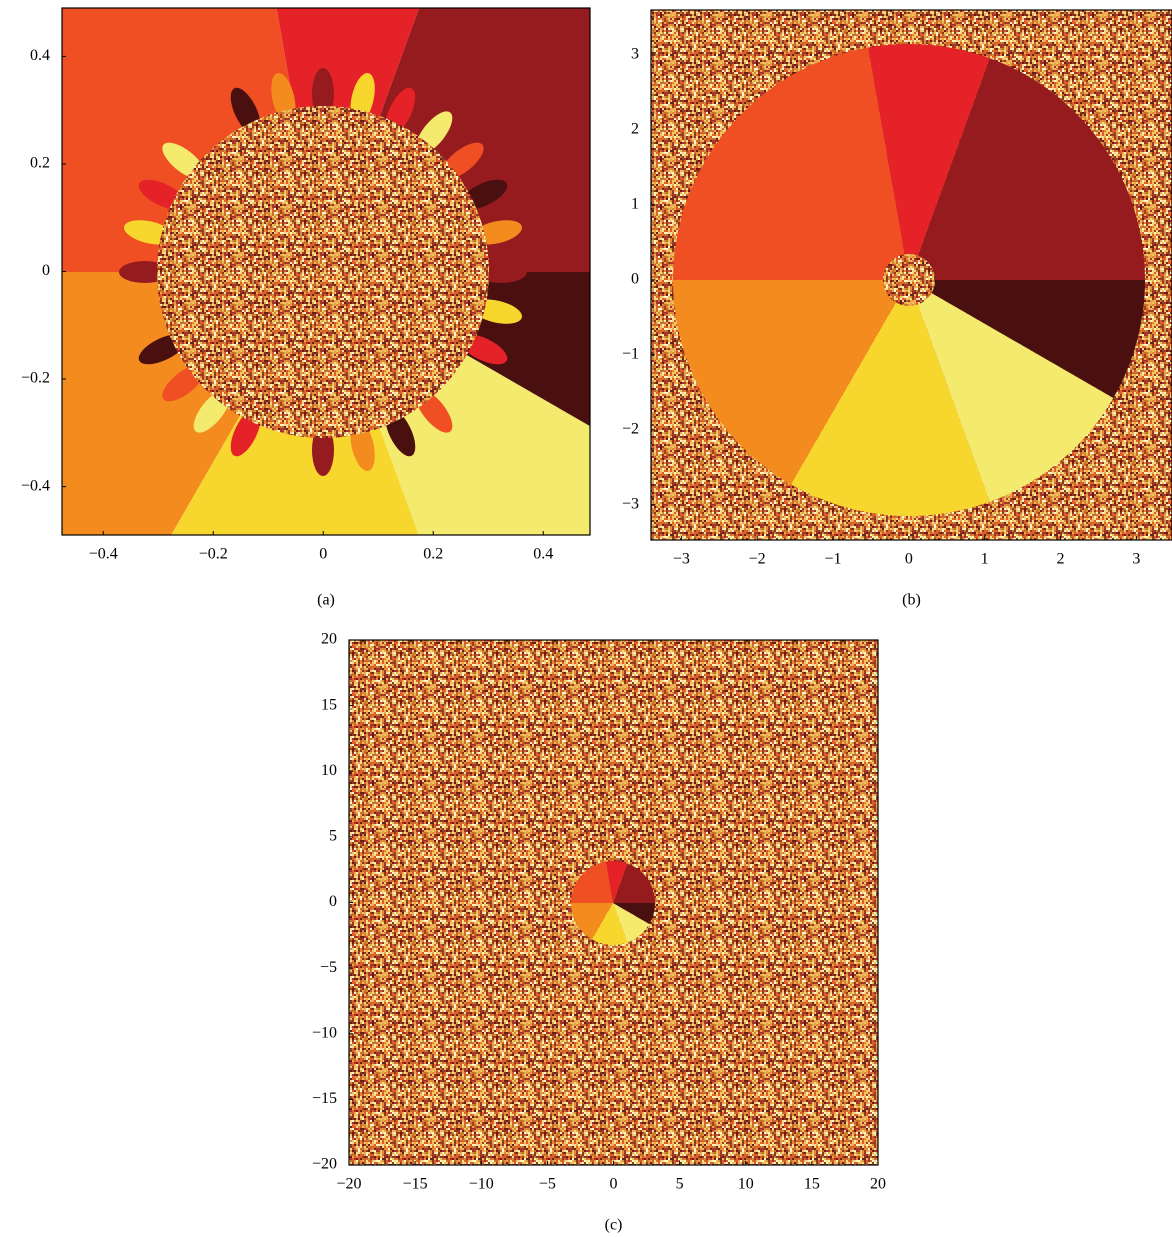 The height and width of the screenshot is (1237, 1172). I want to click on y-tick-label: −0.2, so click(35, 378).